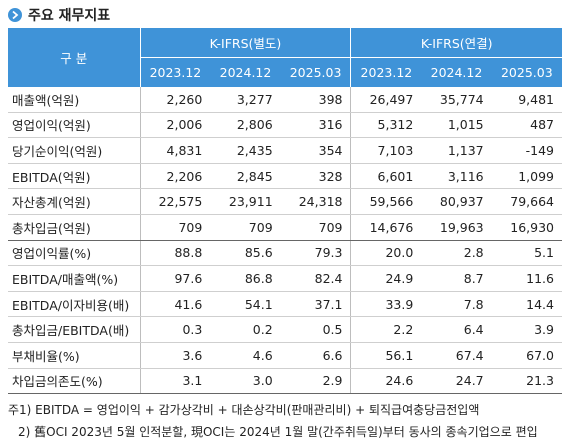  I want to click on cell-value: 59,566, so click(386, 201).